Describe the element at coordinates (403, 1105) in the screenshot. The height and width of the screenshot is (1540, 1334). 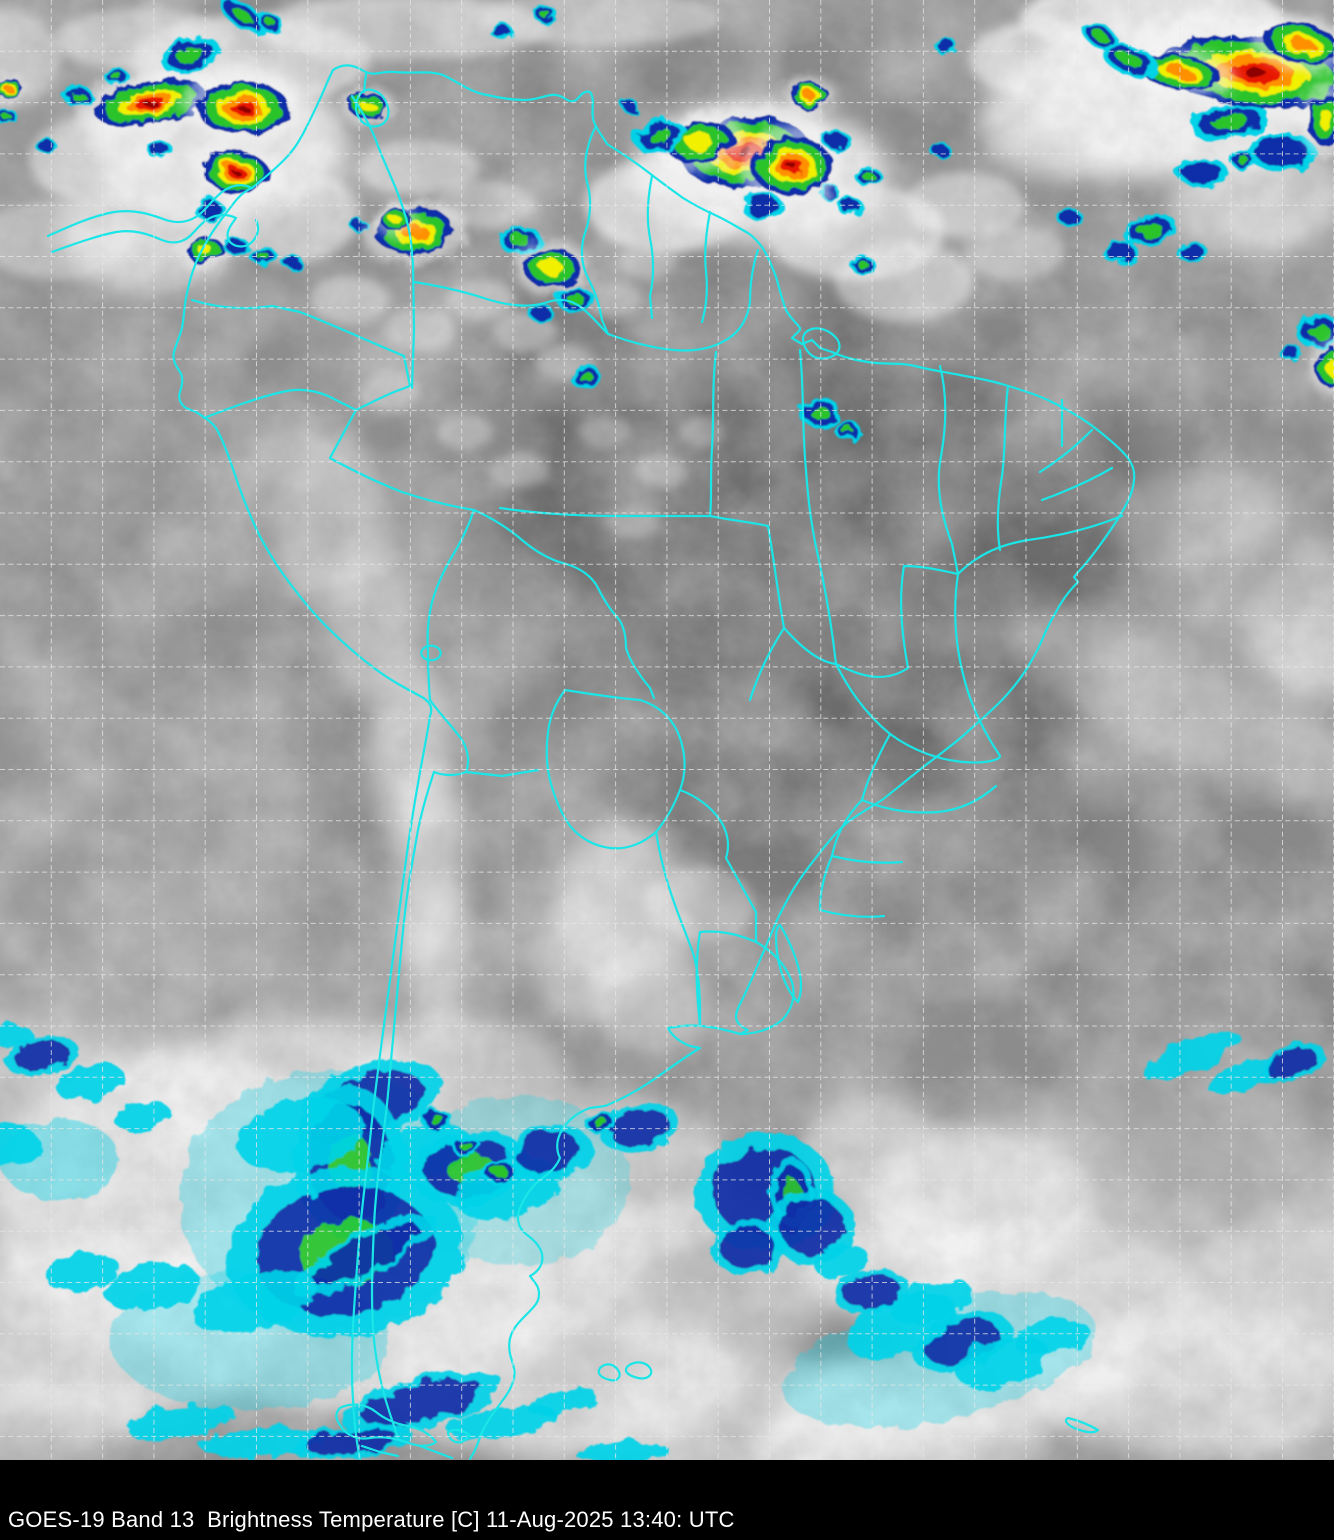
I see `border-chile-argentina` at that location.